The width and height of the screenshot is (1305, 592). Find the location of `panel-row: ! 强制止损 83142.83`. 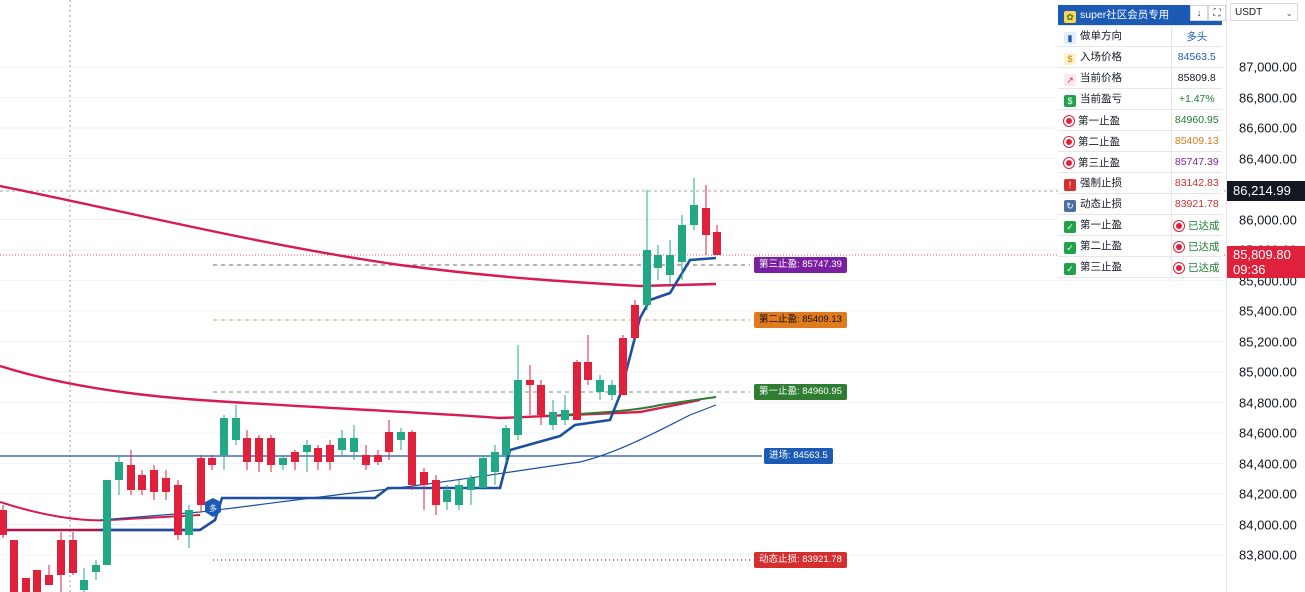

panel-row: ! 强制止损 83142.83 is located at coordinates (1140, 183).